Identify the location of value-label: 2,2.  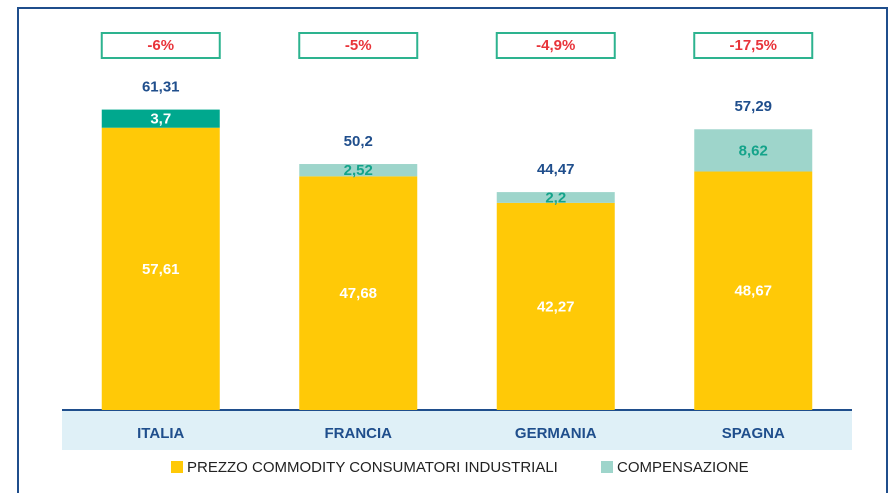
(555, 197).